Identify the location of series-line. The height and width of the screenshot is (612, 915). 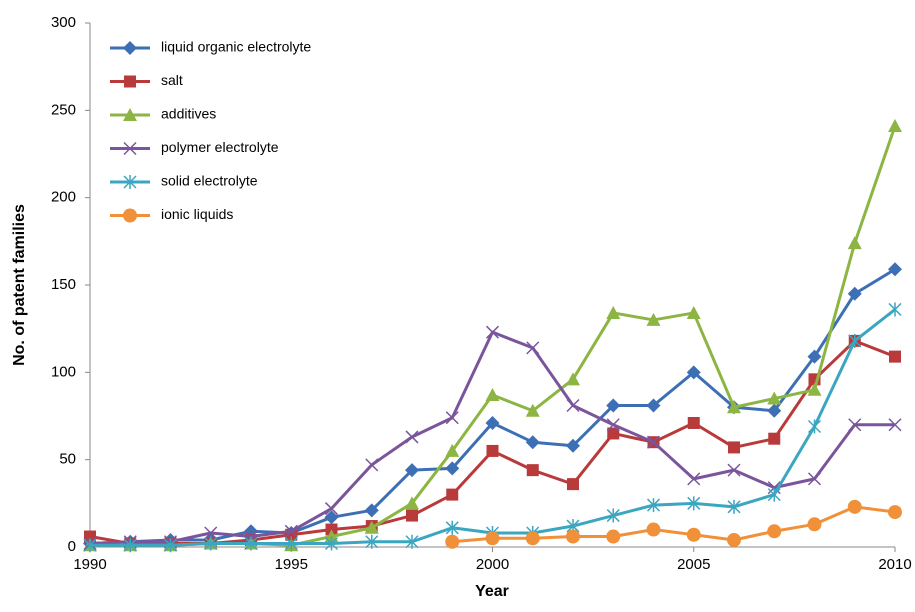
(674, 524).